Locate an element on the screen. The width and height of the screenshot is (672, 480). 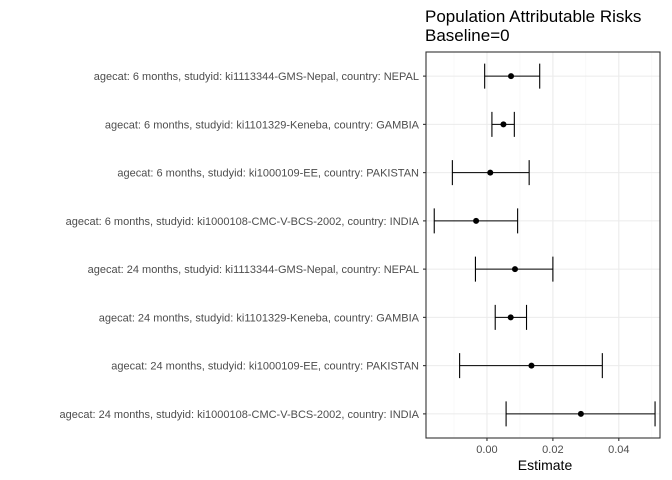
estimate-points is located at coordinates (528, 245).